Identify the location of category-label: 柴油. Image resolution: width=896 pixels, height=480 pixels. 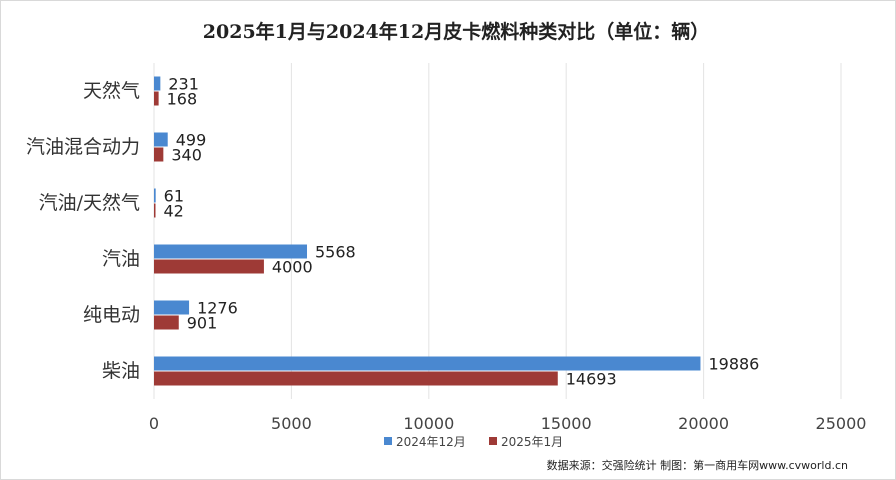
(121, 371).